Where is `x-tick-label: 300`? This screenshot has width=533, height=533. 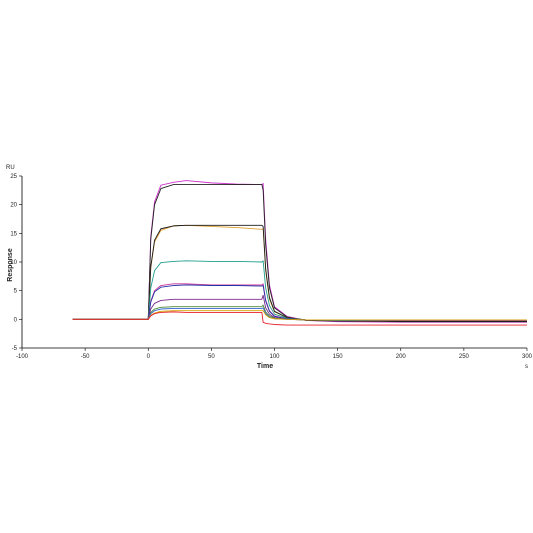 x-tick-label: 300 is located at coordinates (527, 357).